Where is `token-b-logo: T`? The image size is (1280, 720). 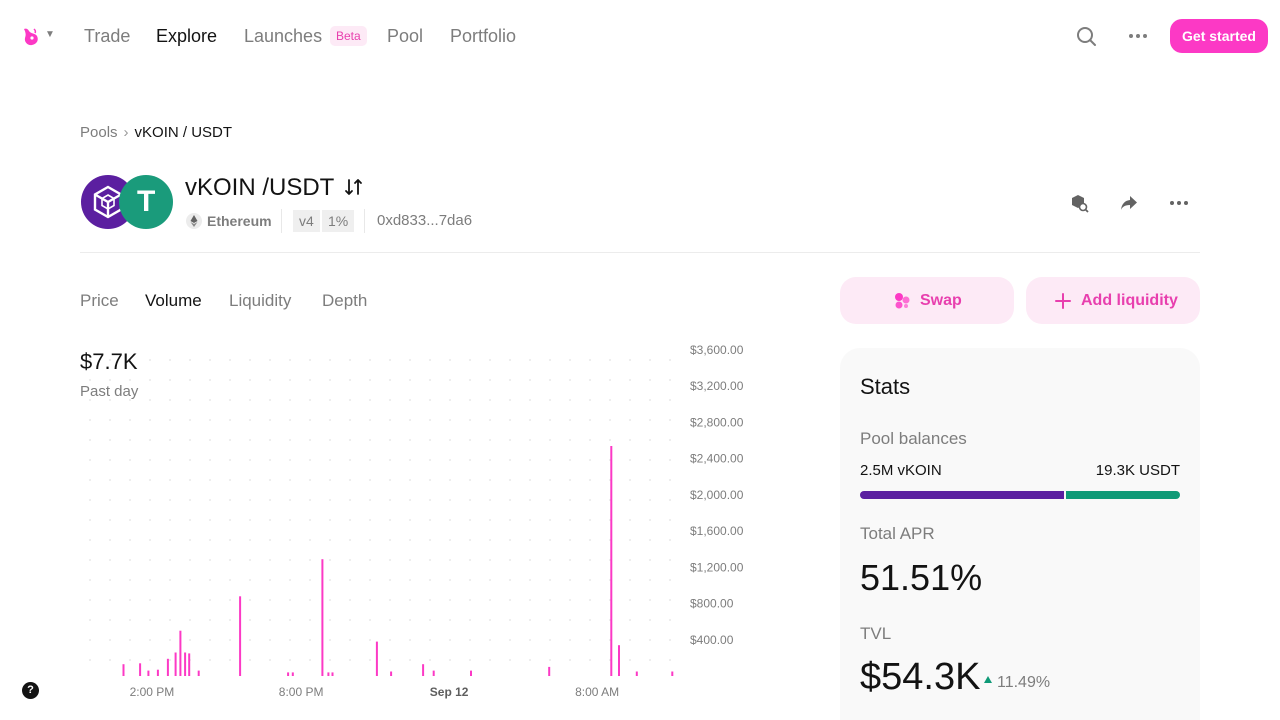 token-b-logo: T is located at coordinates (146, 202).